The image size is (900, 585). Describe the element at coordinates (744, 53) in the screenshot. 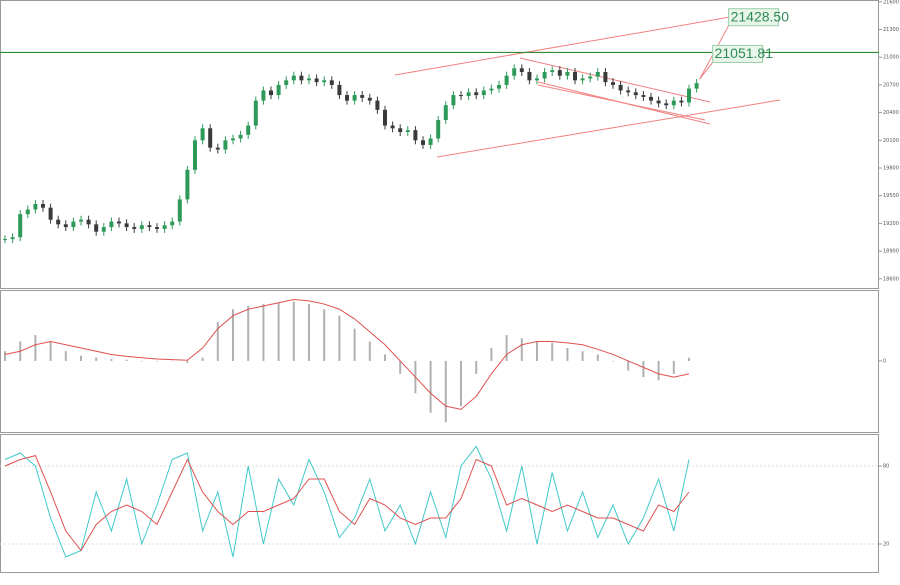

I see `annotation-label: 21051.81` at that location.